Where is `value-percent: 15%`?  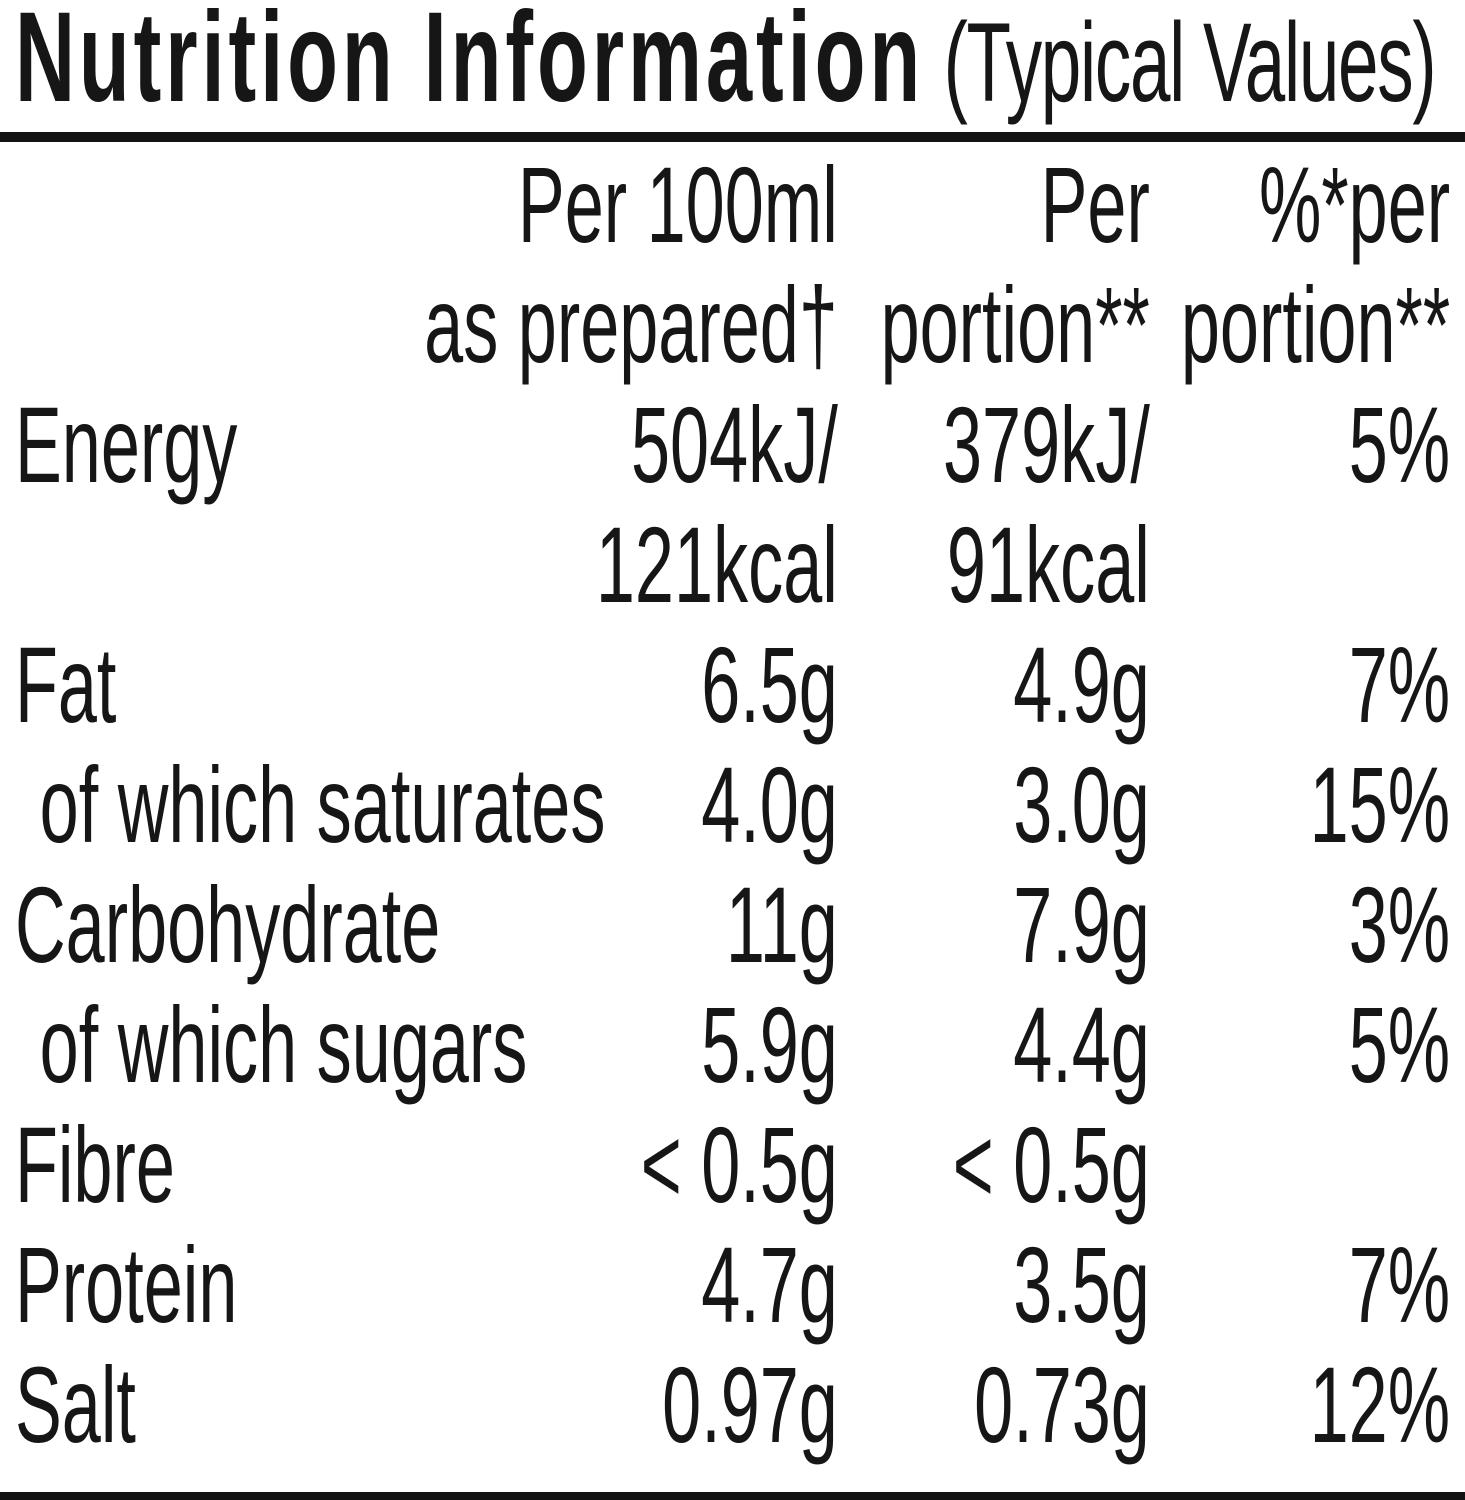
value-percent: 15% is located at coordinates (1380, 804).